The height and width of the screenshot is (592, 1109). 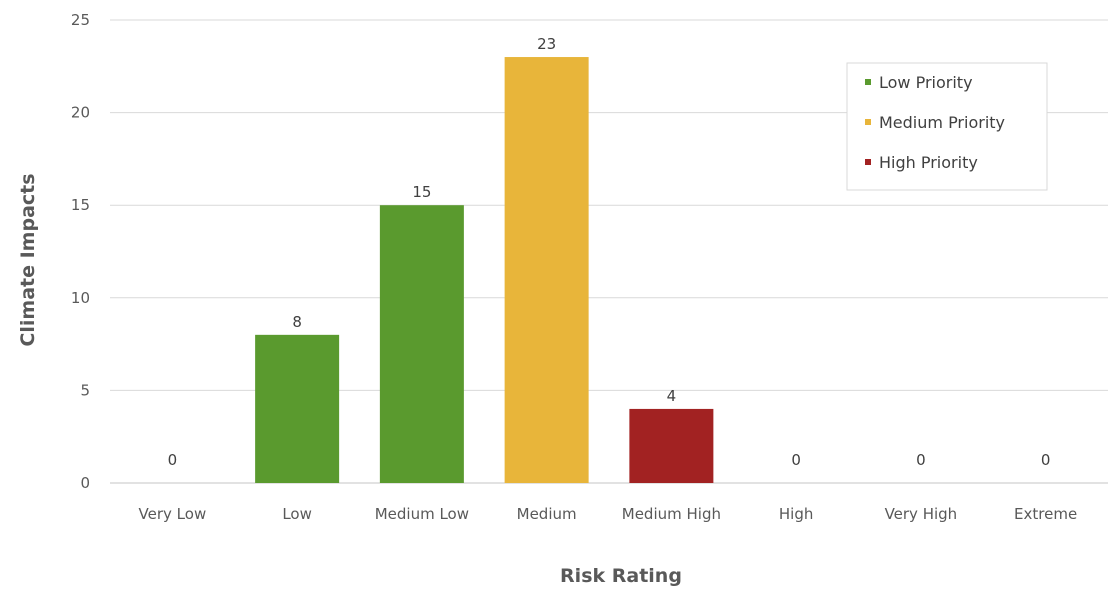 What do you see at coordinates (80, 20) in the screenshot?
I see `y-tick-label: 25` at bounding box center [80, 20].